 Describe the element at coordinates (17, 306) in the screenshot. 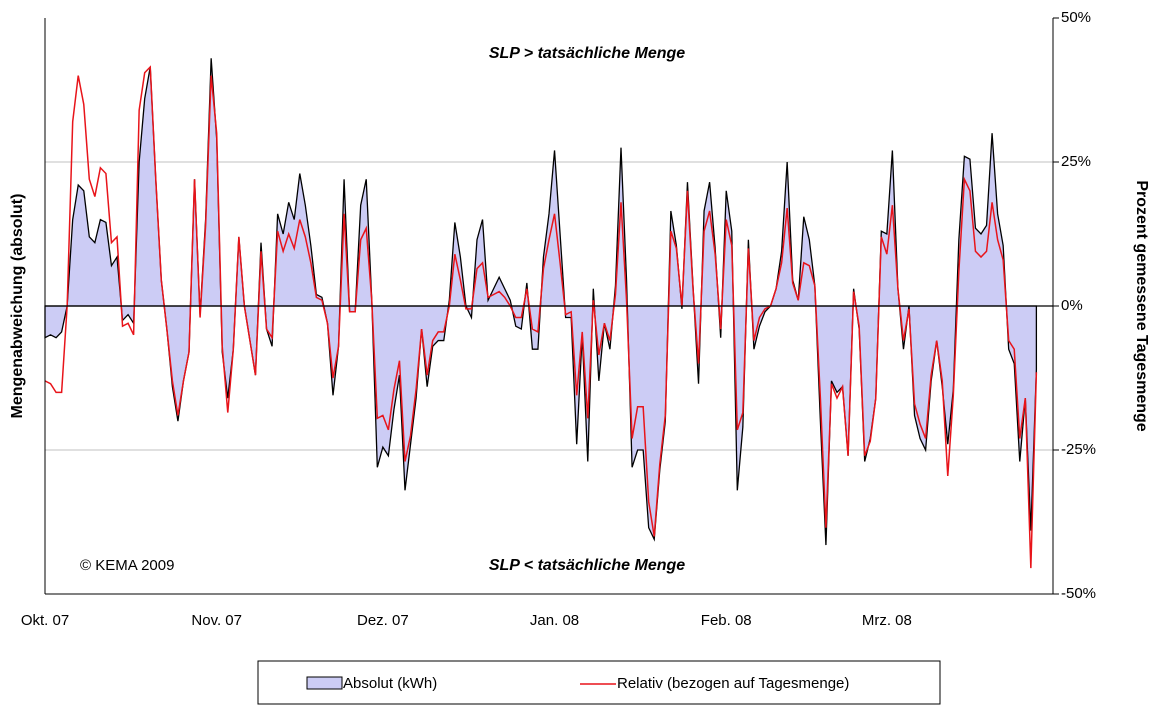

I see `y-axis-label: Mengenabweichung (absolut)` at that location.